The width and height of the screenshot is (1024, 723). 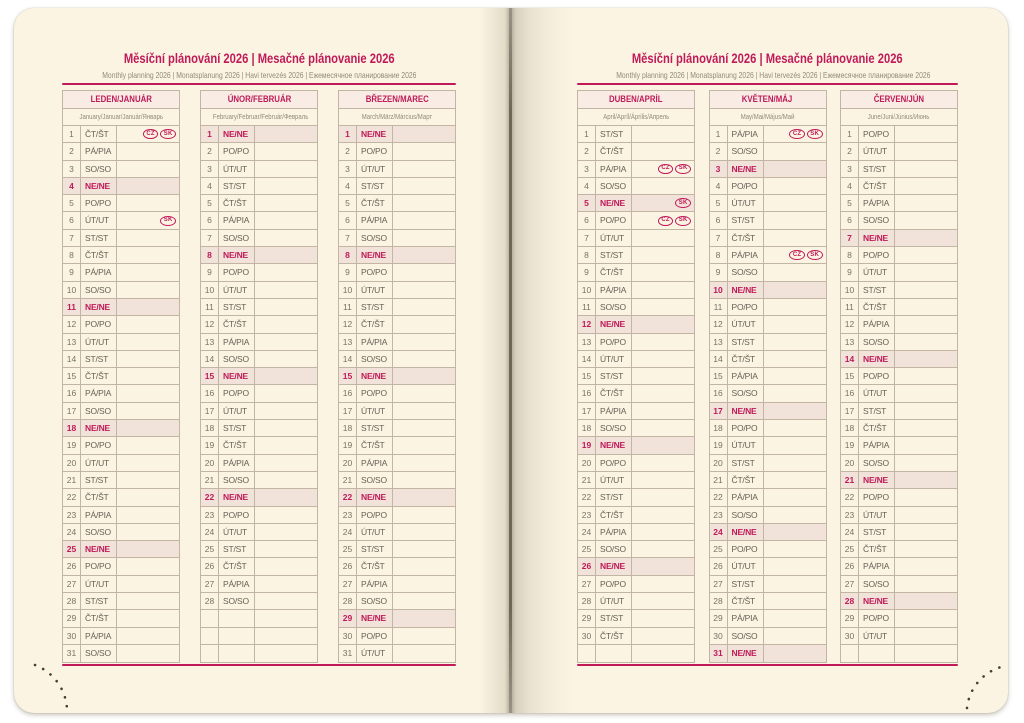 I want to click on day-number: 31, so click(x=348, y=653).